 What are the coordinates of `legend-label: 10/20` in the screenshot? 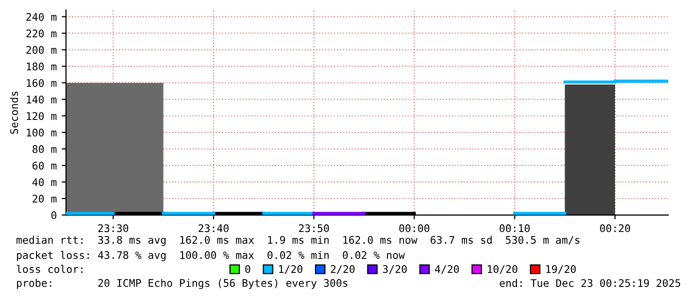 It's located at (503, 269).